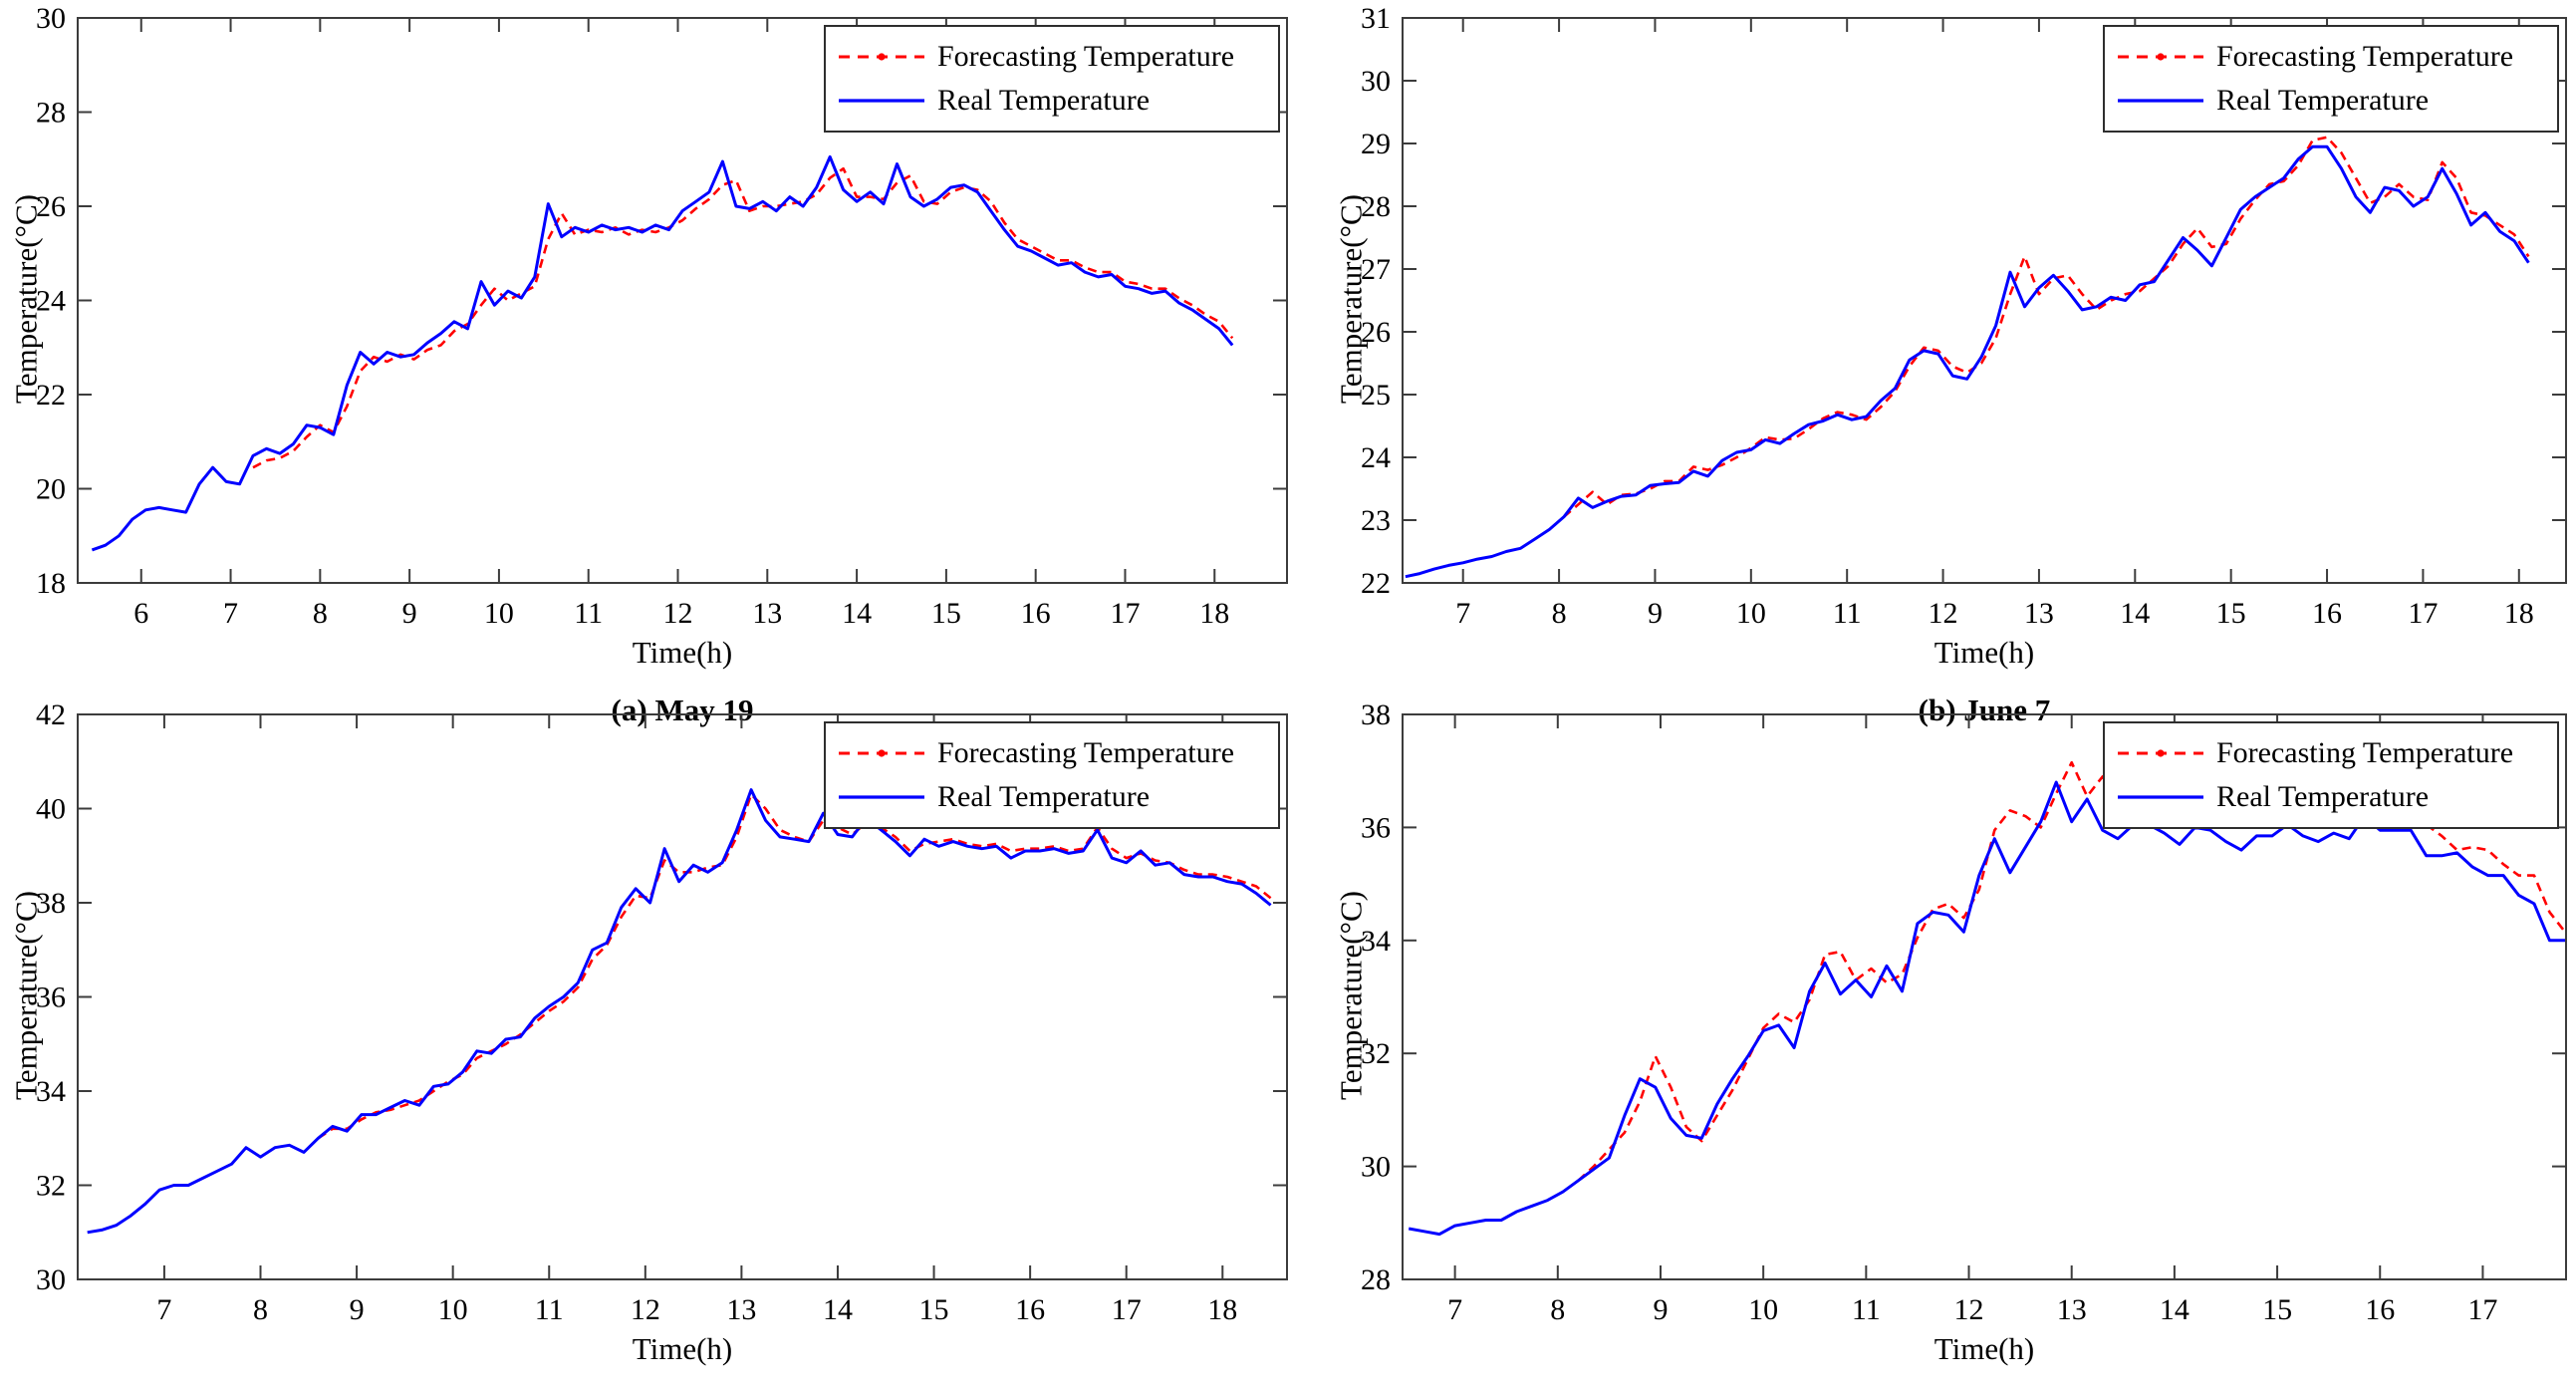 The height and width of the screenshot is (1393, 2576). Describe the element at coordinates (682, 1391) in the screenshot. I see `chart-caption: (c) July 21` at that location.